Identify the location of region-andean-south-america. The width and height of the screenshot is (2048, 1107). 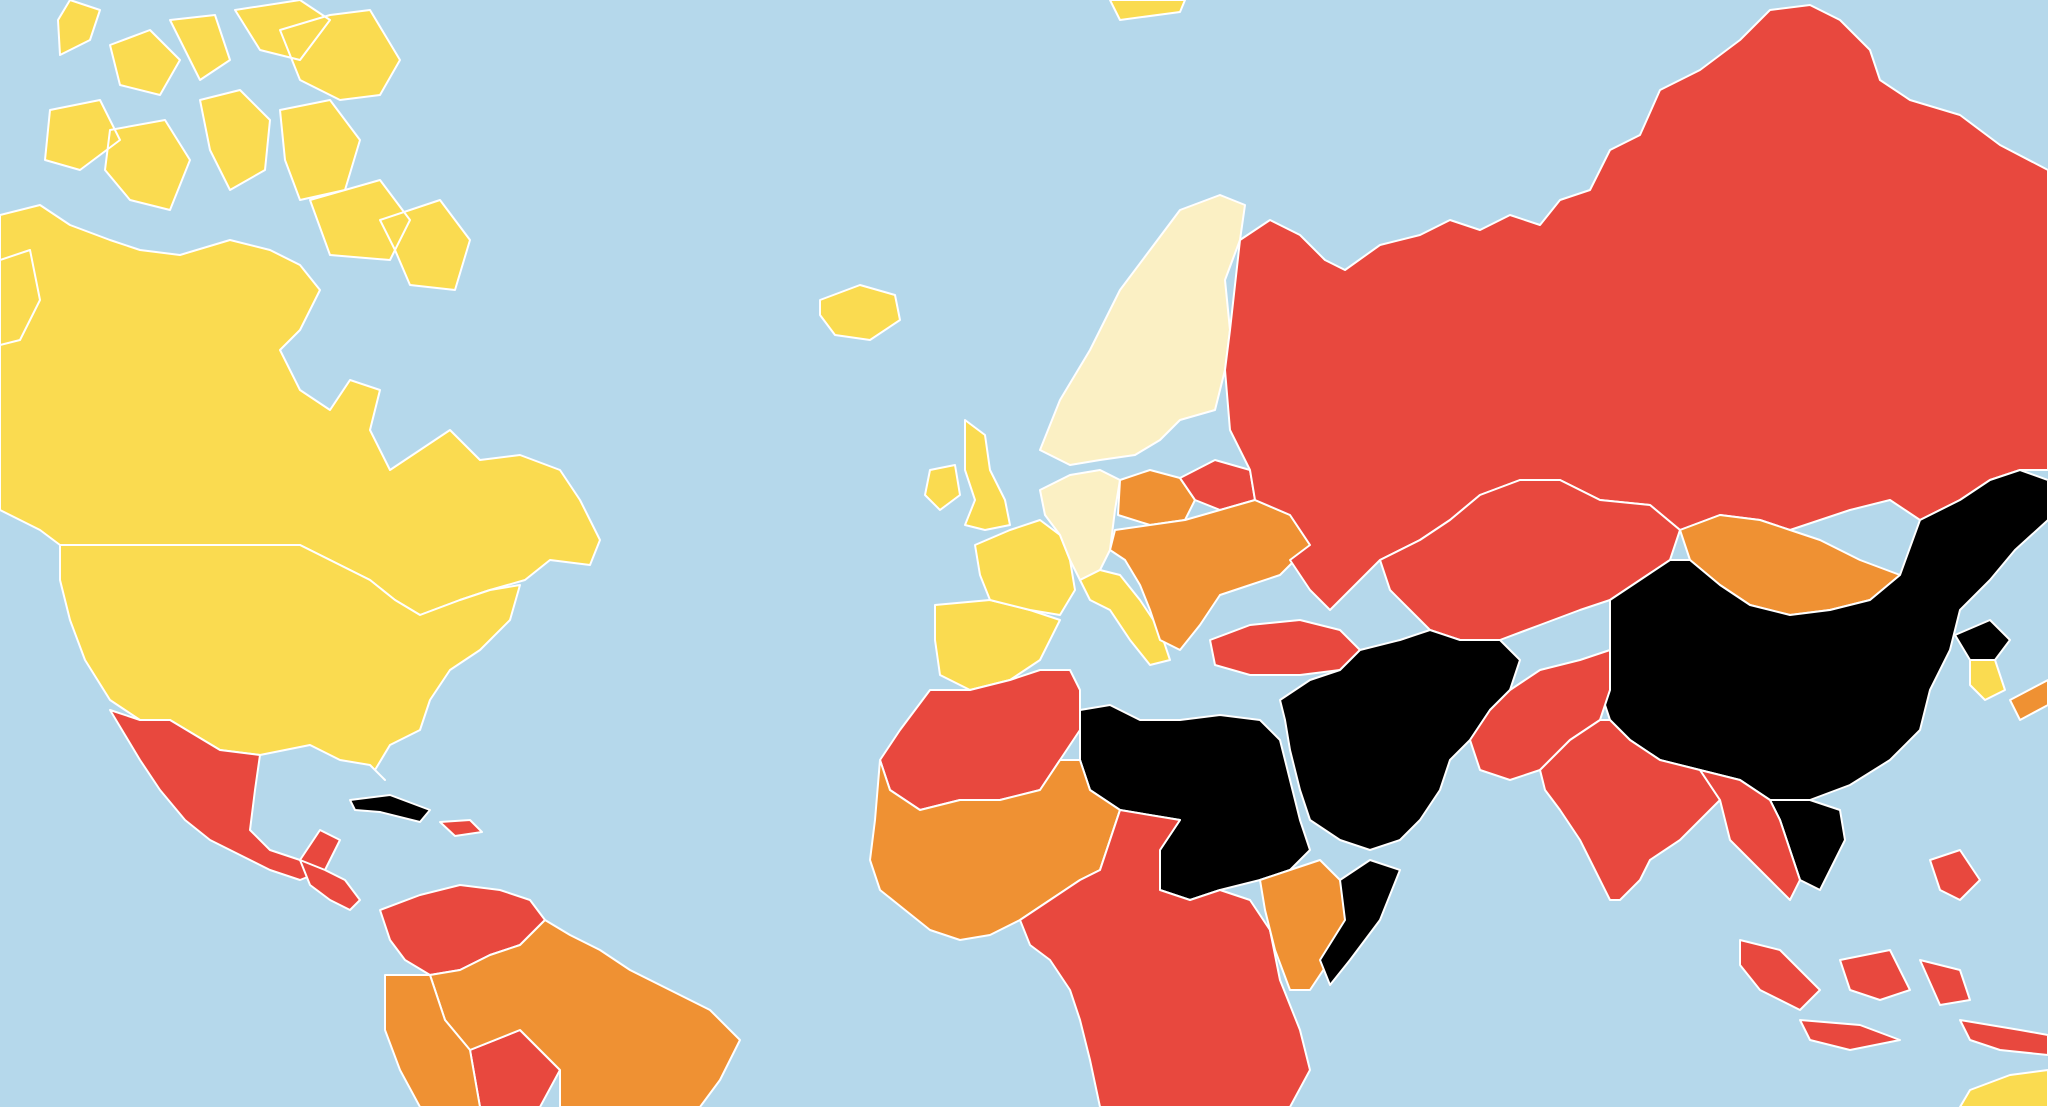
(432, 1040).